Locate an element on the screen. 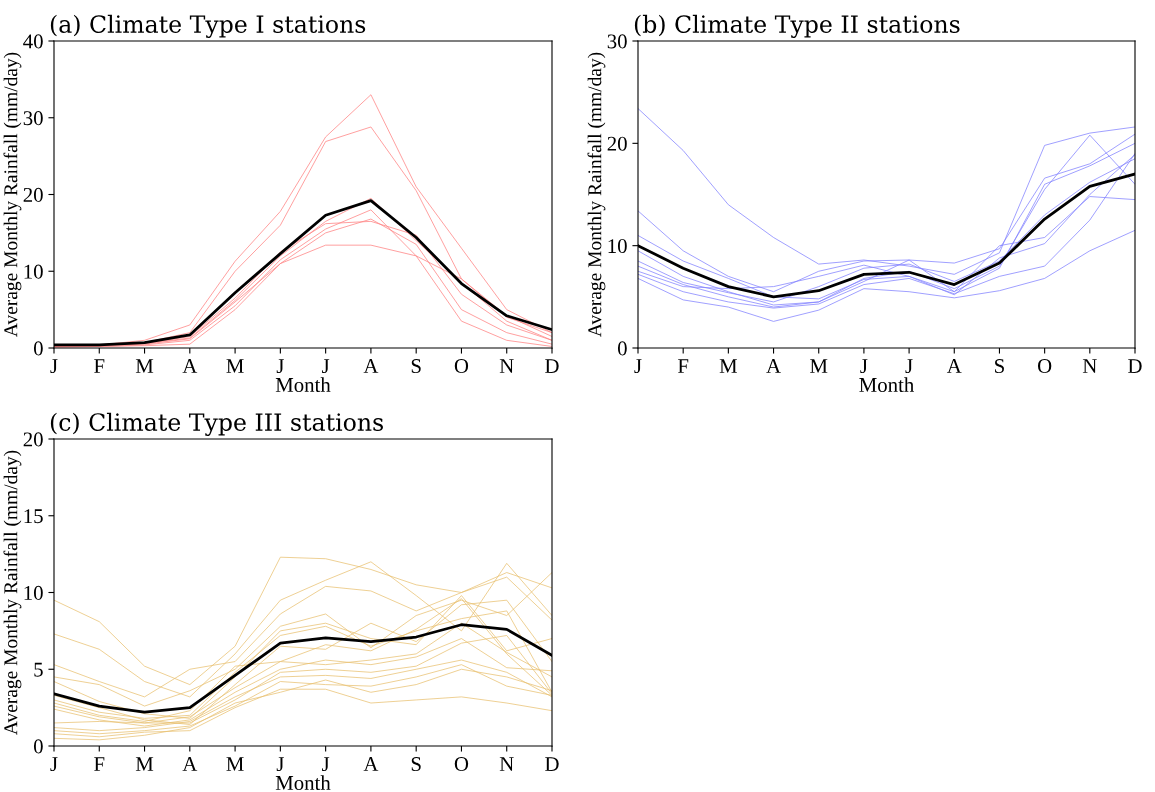 Image resolution: width=1155 pixels, height=792 pixels. chart-title: (b) Climate Type II stations is located at coordinates (797, 26).